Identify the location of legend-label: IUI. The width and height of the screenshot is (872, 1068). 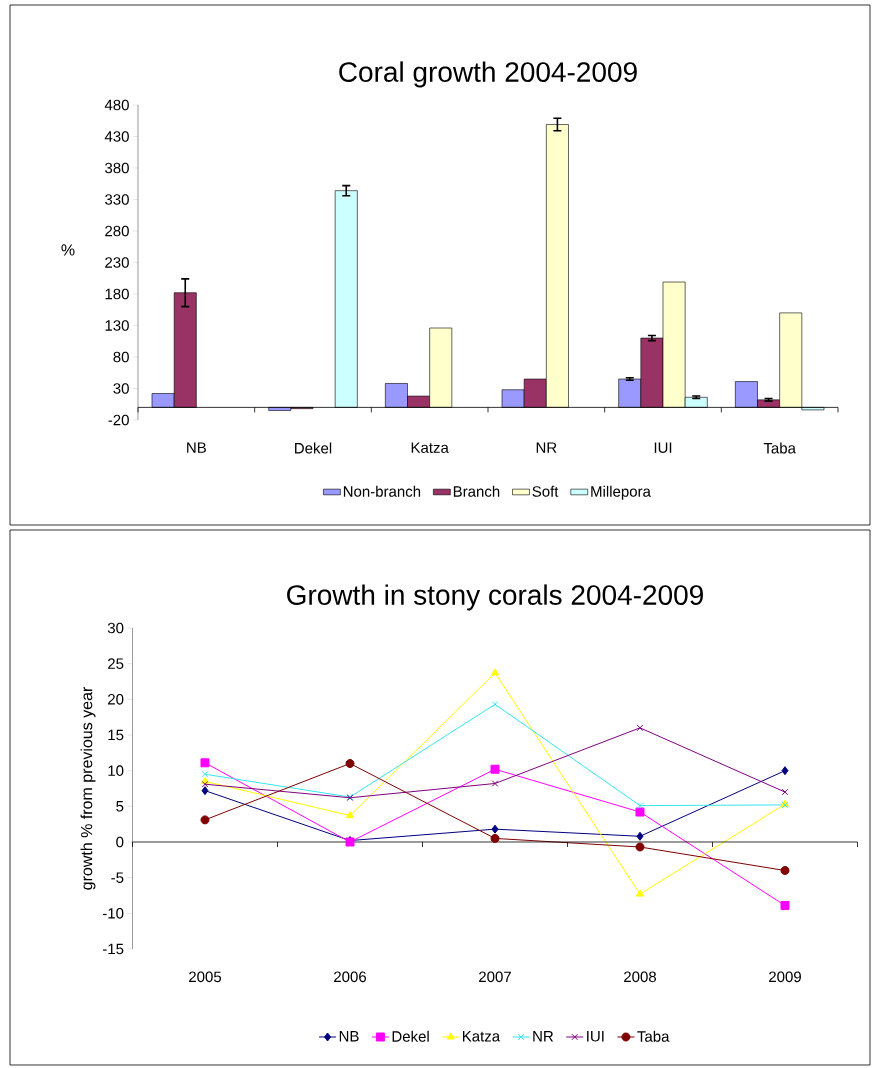
(595, 1036).